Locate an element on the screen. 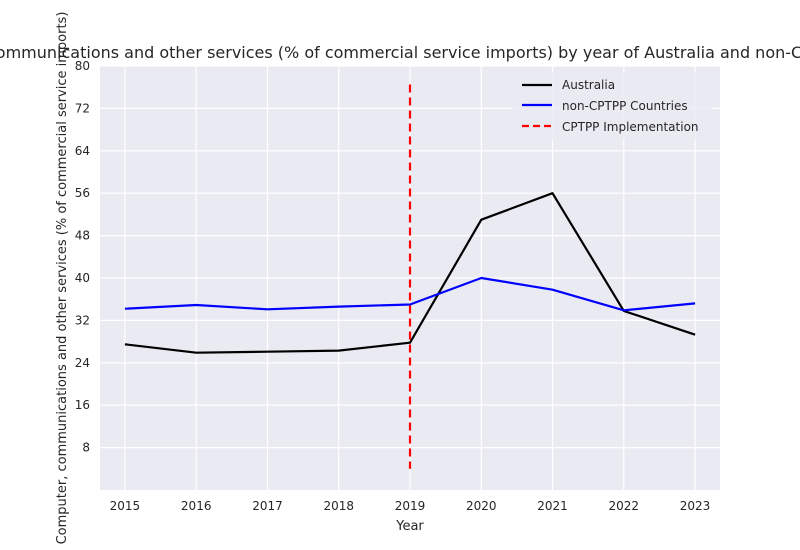 This screenshot has width=800, height=550. legend-box is located at coordinates (612, 106).